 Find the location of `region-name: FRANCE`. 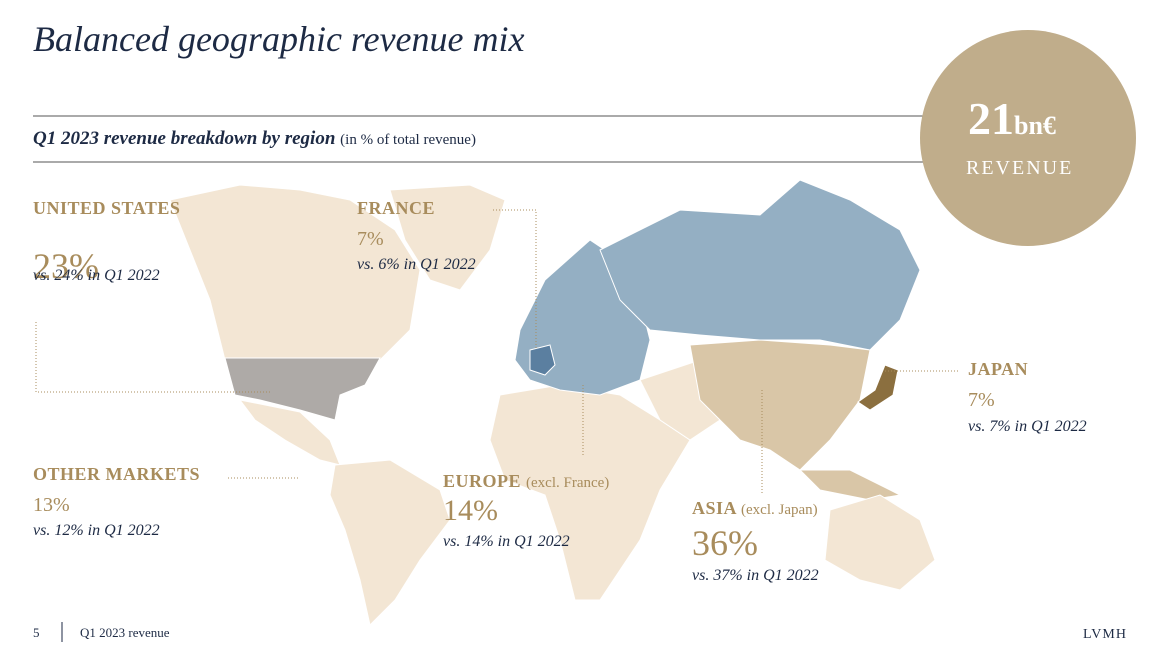

region-name: FRANCE is located at coordinates (396, 208).